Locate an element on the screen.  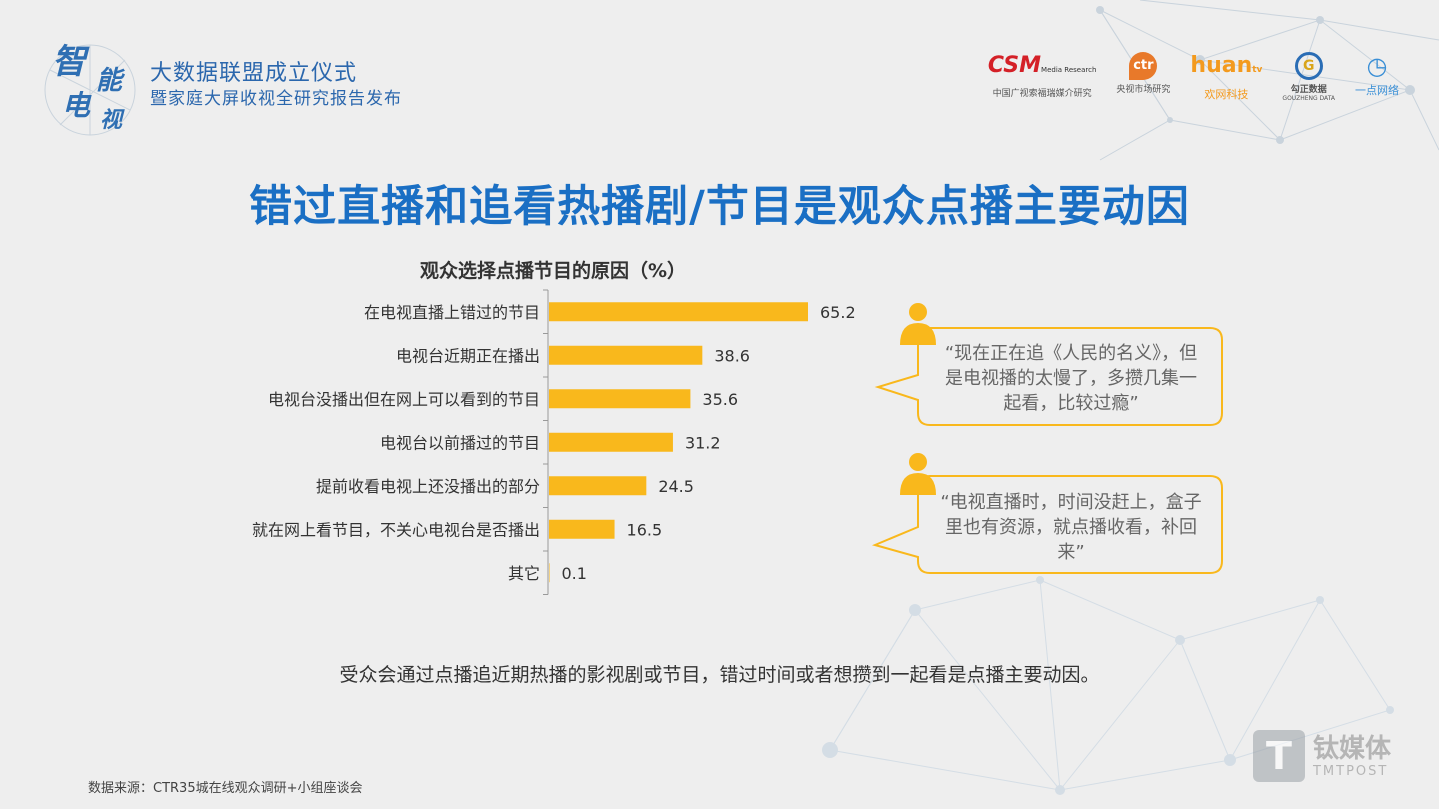
ctr-logo-sub: 央视市场研究 is located at coordinates (1143, 90).